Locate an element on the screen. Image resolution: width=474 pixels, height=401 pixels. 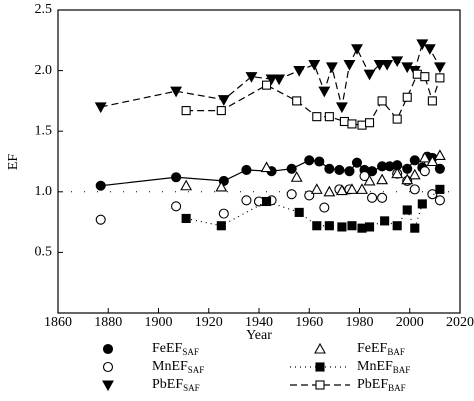
x-tick-label: 2020 is located at coordinates (460, 322).